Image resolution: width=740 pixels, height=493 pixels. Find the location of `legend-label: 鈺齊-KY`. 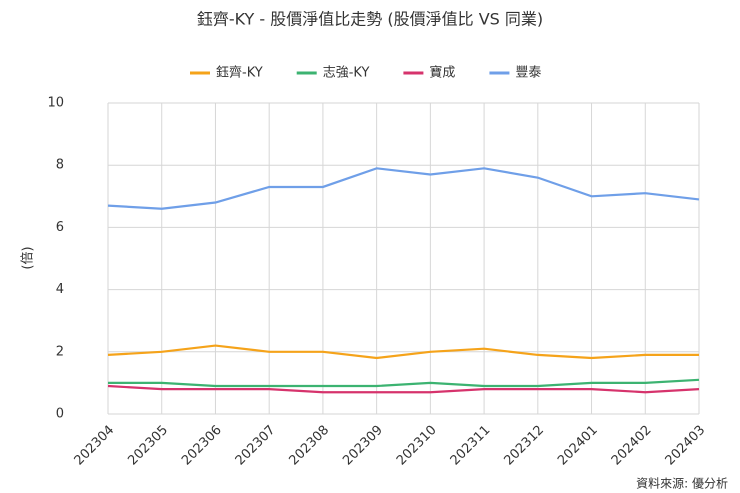

legend-label: 鈺齊-KY is located at coordinates (239, 73).